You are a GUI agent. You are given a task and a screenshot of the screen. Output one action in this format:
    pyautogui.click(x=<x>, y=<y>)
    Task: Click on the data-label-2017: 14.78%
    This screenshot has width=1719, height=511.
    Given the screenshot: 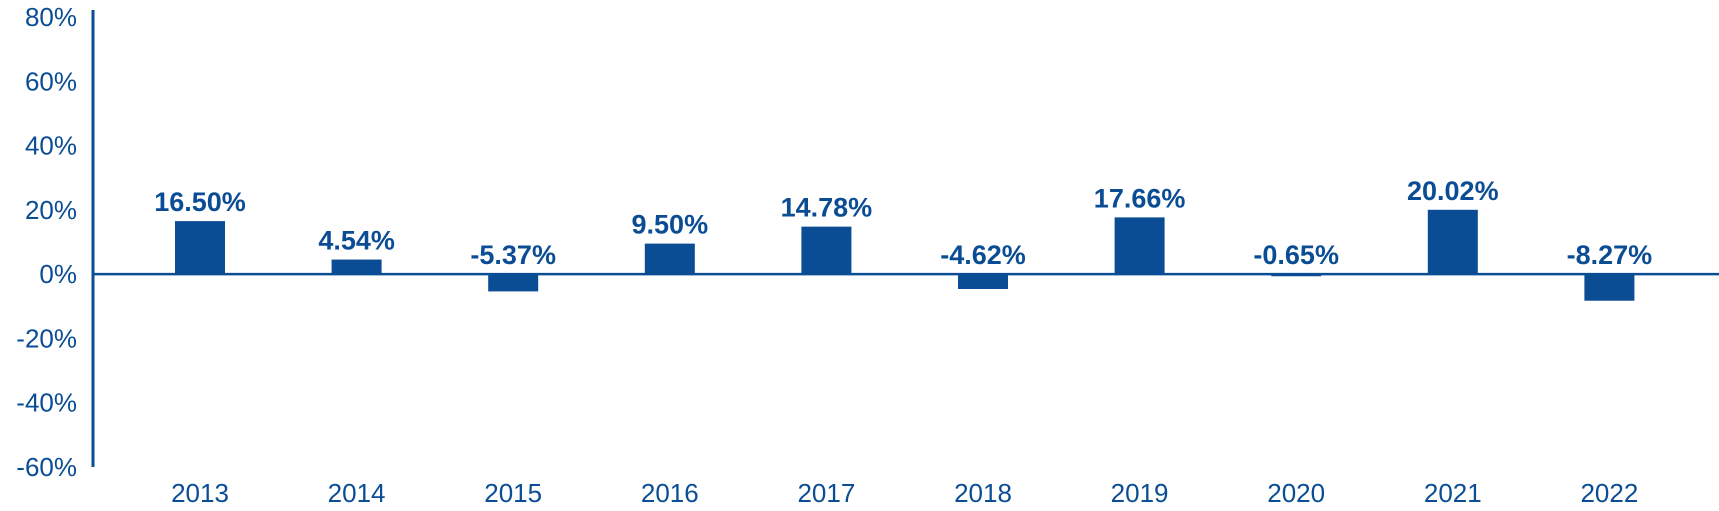 What is the action you would take?
    pyautogui.click(x=827, y=208)
    